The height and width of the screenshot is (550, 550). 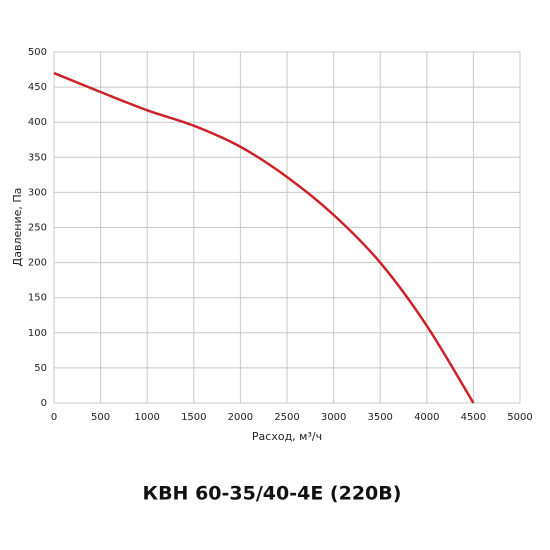 I want to click on x-tick-label: 0, so click(x=54, y=417).